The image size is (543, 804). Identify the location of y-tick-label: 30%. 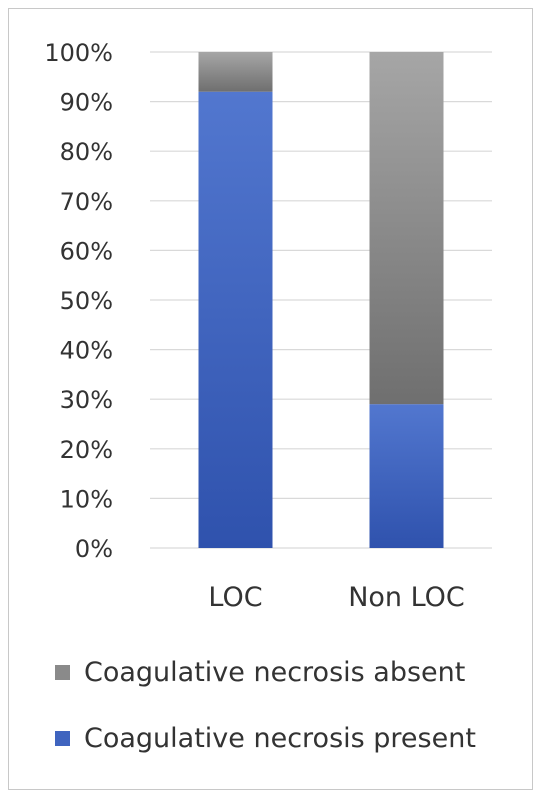
(86, 400).